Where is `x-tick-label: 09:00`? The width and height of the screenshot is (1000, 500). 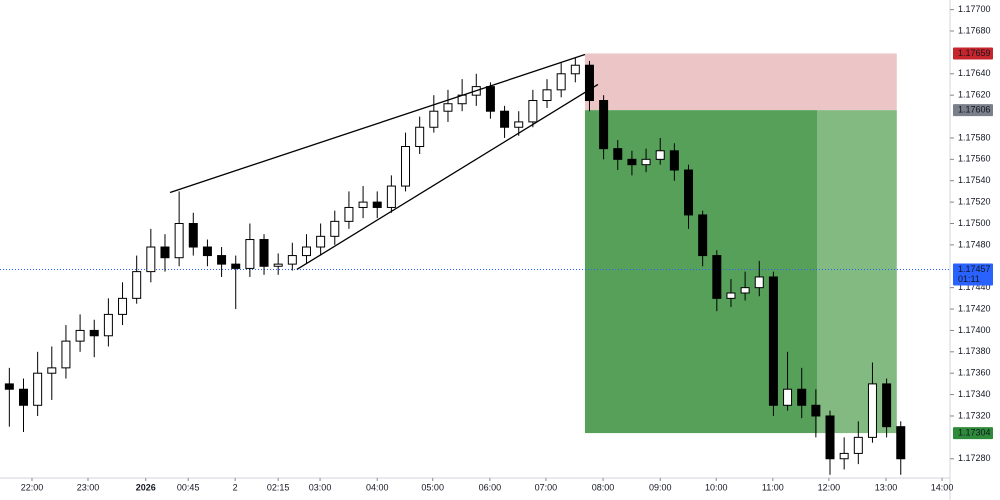
x-tick-label: 09:00 is located at coordinates (660, 487).